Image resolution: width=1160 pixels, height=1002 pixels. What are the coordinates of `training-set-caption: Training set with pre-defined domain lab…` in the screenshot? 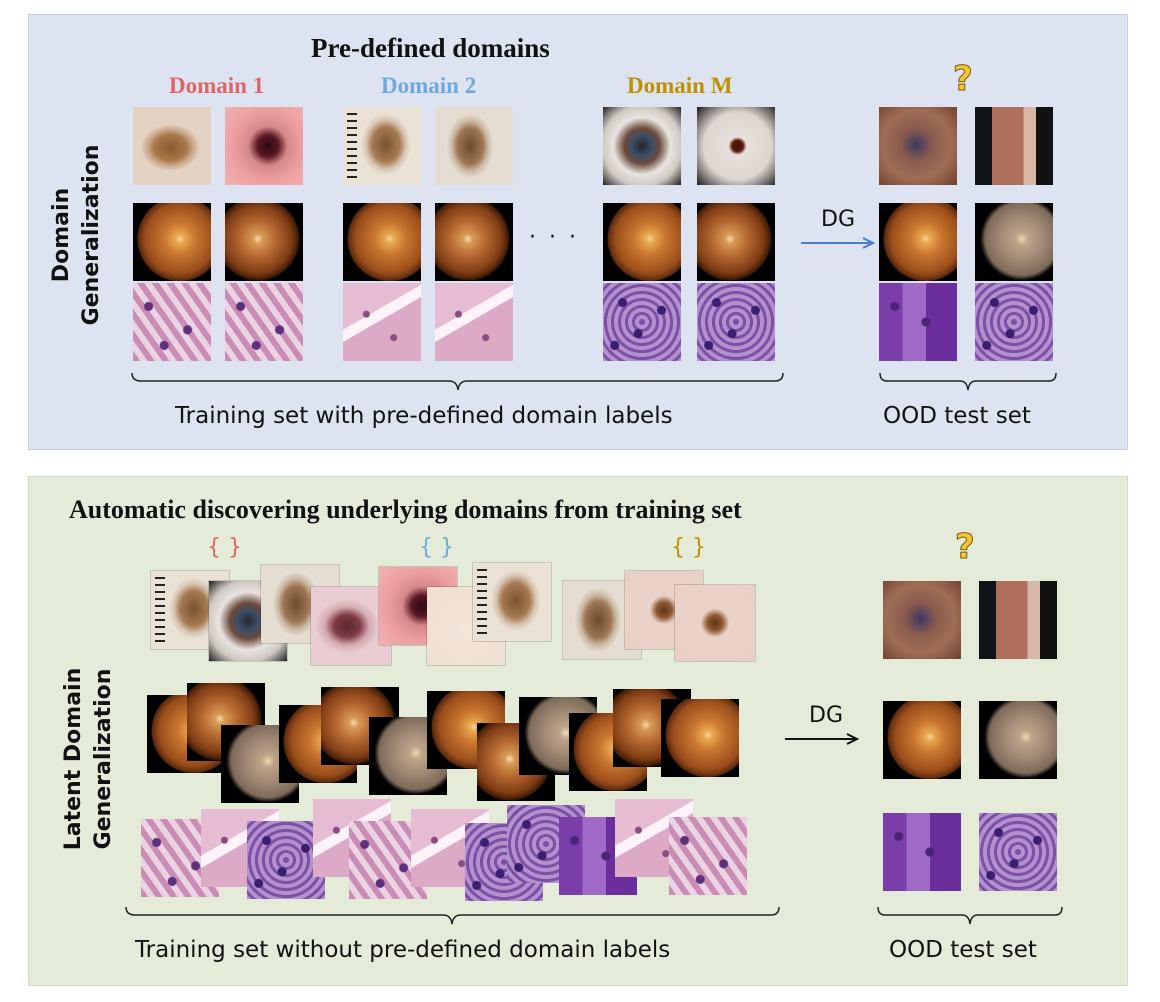 It's located at (424, 416).